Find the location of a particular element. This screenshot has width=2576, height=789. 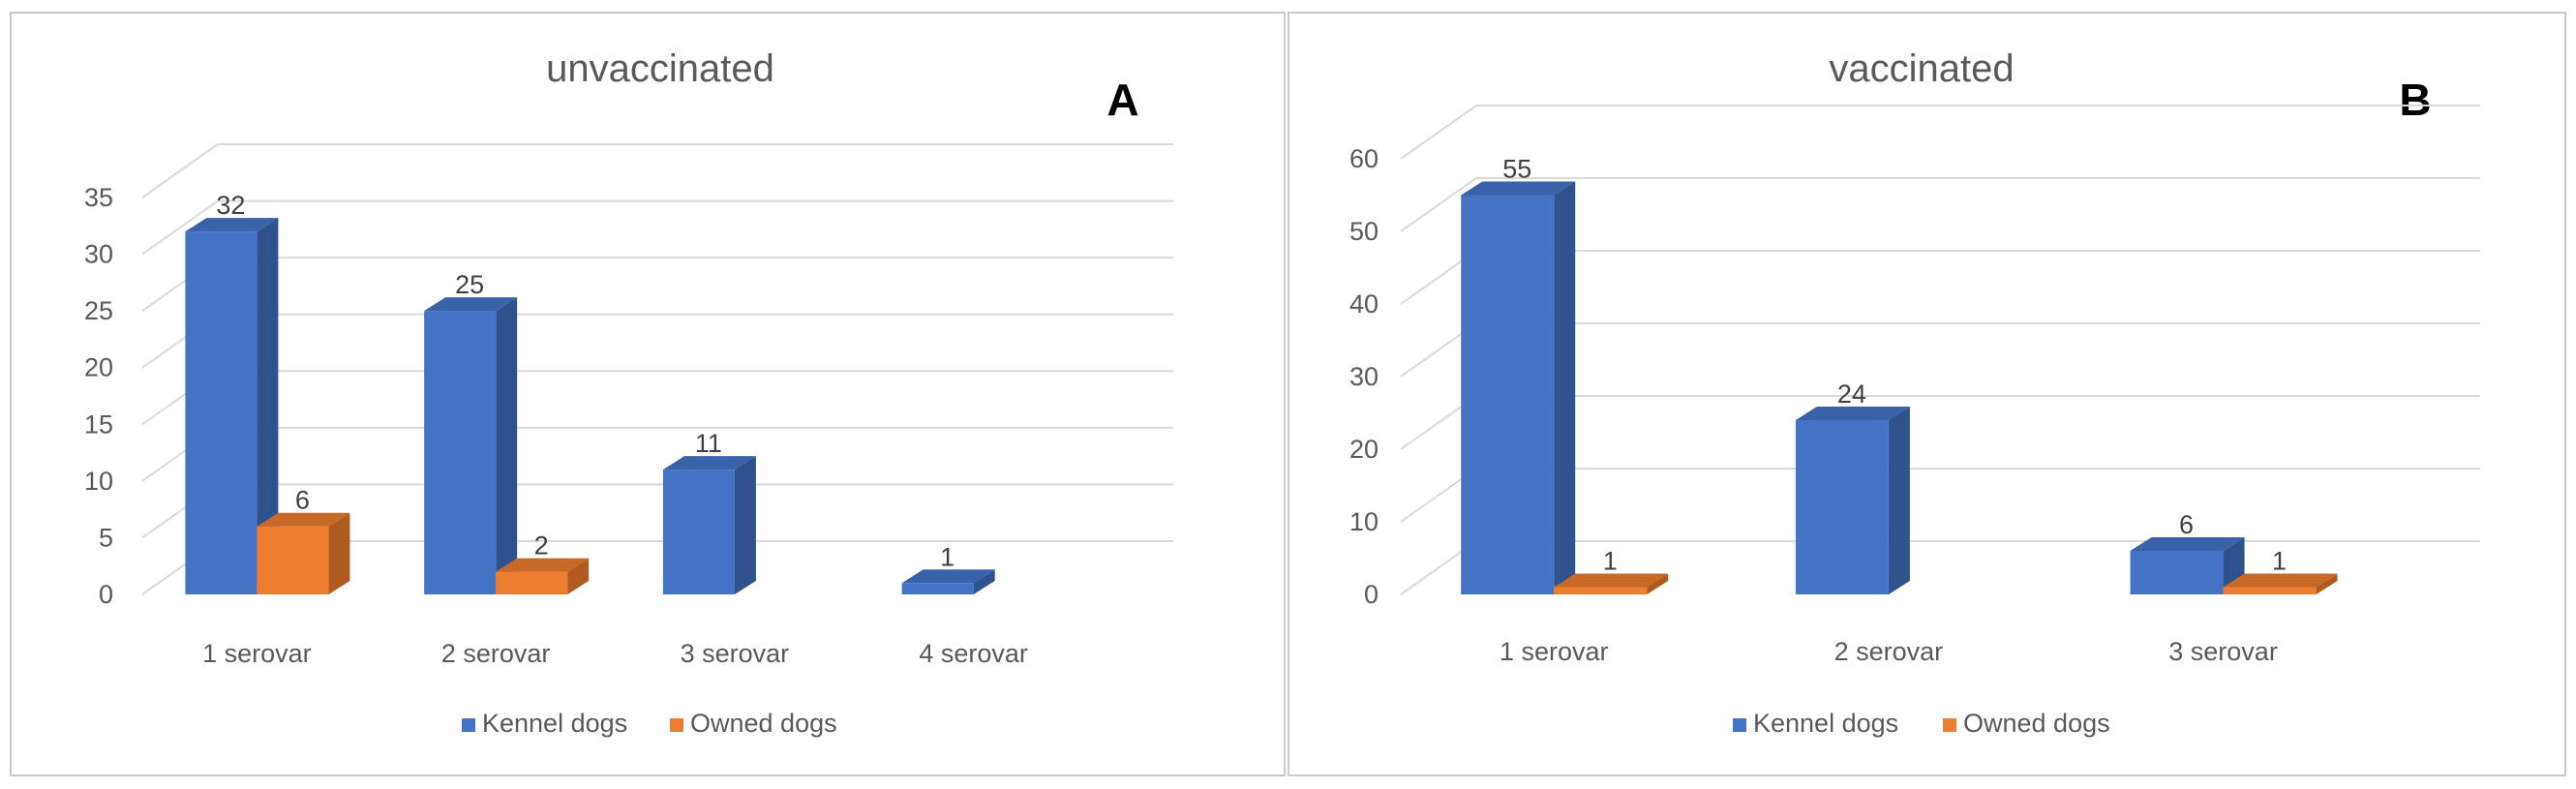

data-label: 24 is located at coordinates (1851, 394).